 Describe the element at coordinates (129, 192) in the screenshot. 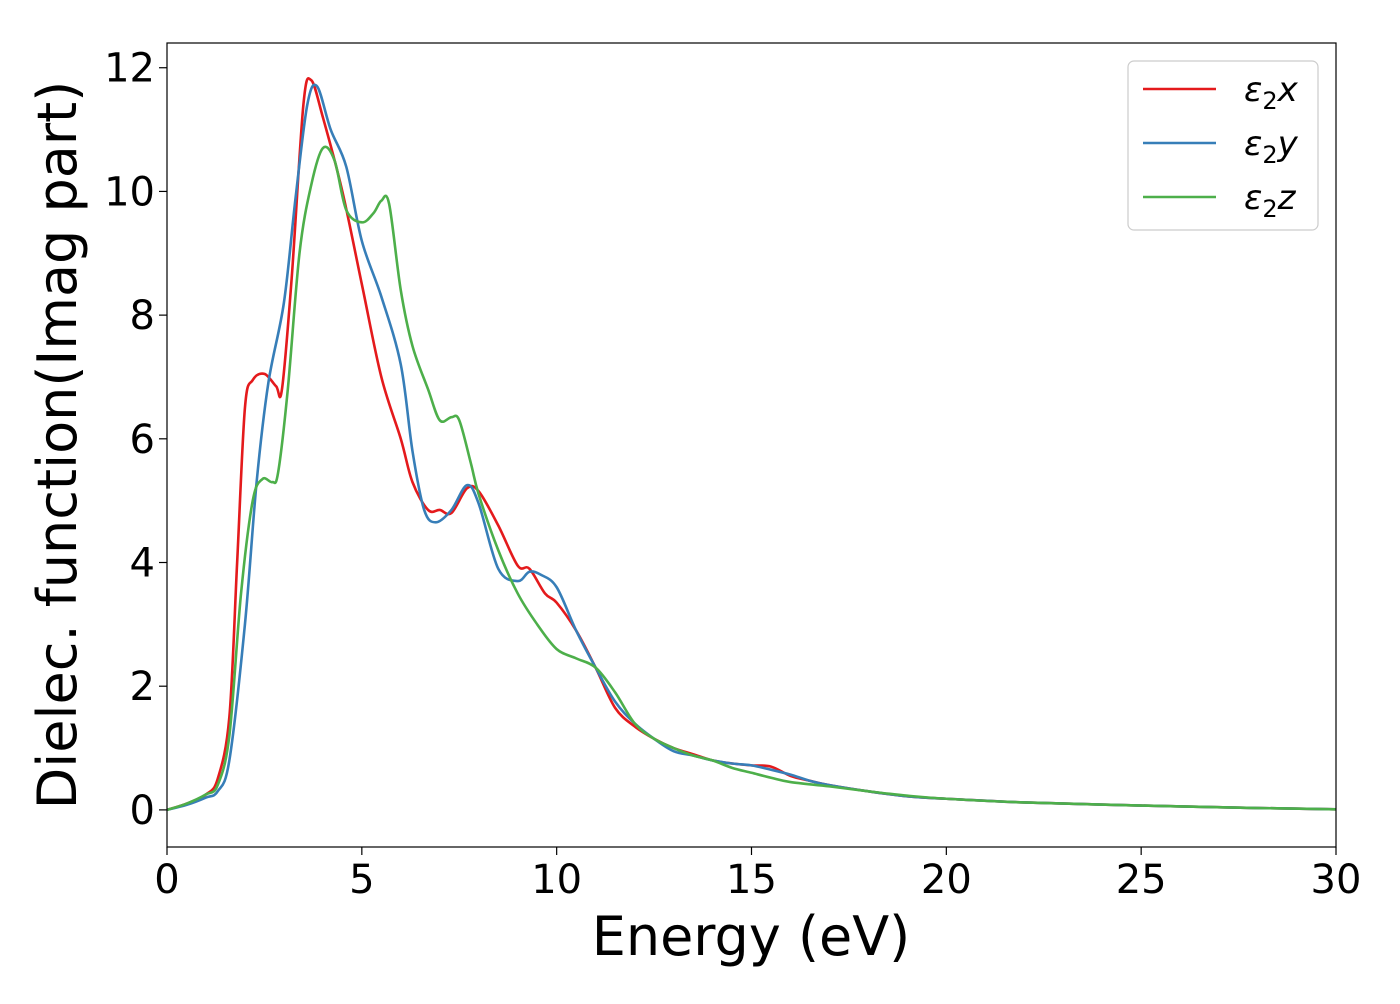

I see `y-tick-label: 10` at that location.